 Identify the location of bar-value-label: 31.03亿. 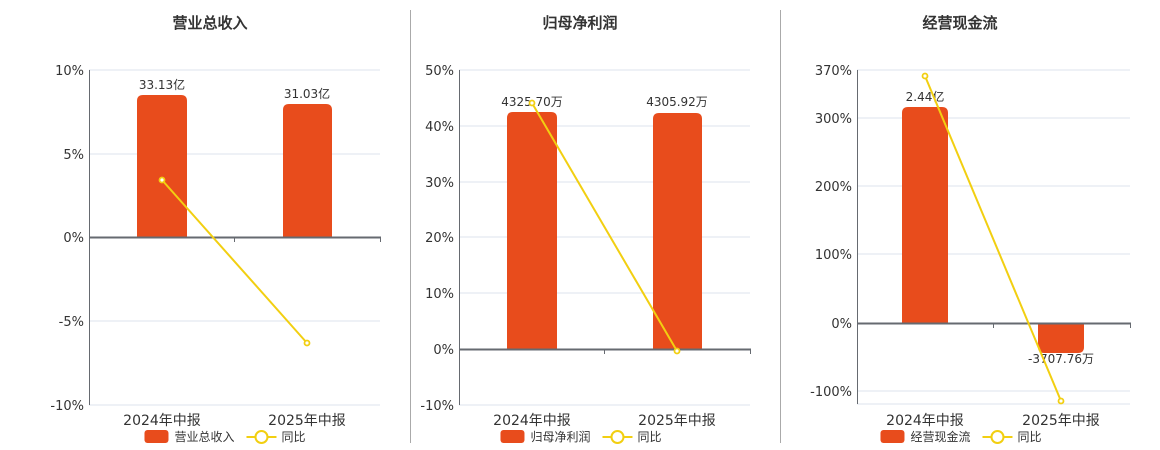
(307, 93).